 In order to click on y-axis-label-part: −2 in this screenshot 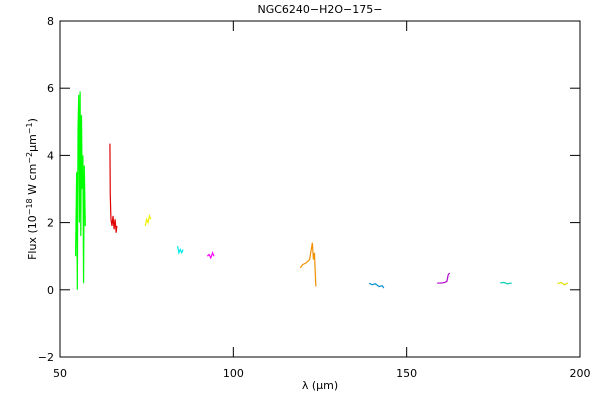, I will do `click(29, 158)`.